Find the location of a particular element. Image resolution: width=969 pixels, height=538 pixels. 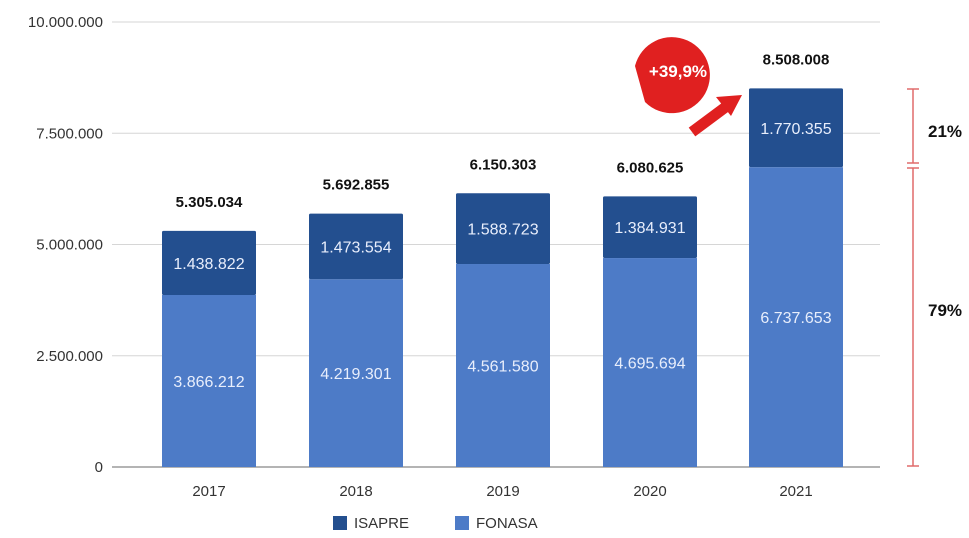

growth-badge-bubble is located at coordinates (672, 75).